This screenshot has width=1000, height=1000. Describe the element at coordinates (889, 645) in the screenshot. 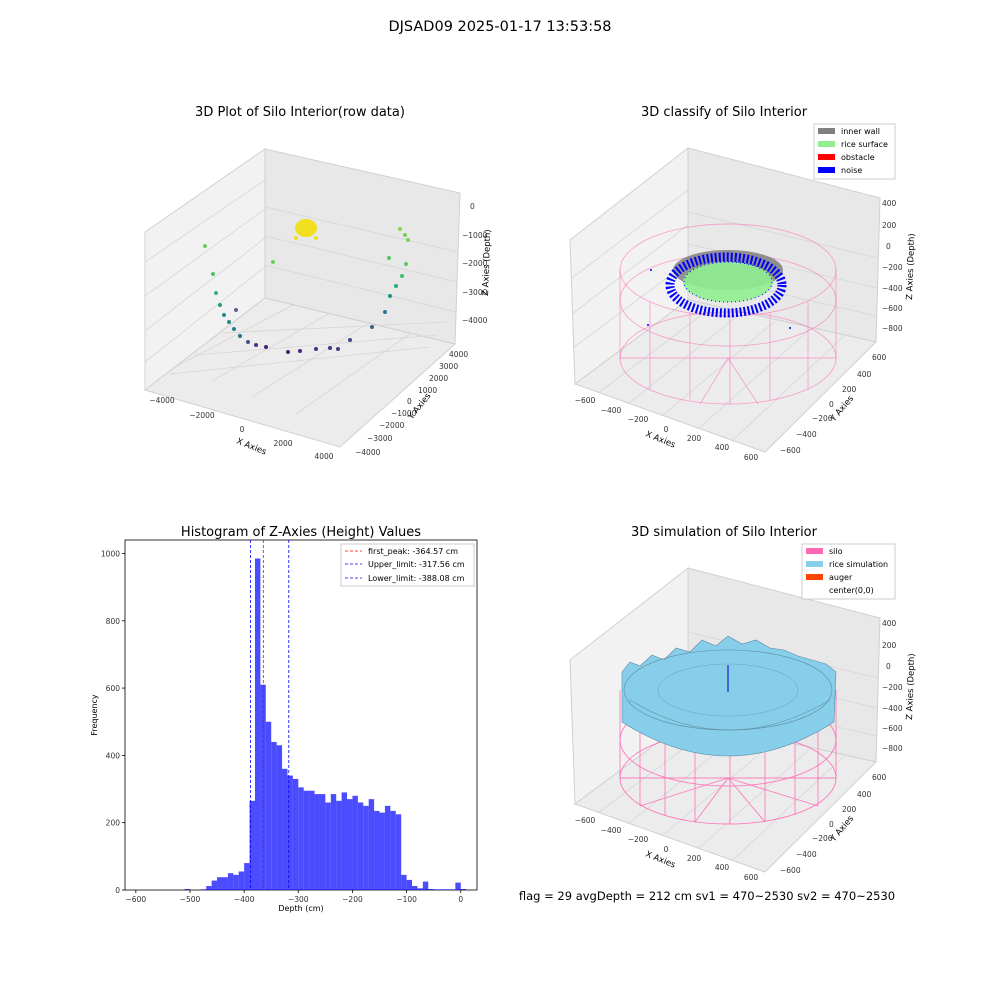

I see `simulation-z-tick: 200` at that location.